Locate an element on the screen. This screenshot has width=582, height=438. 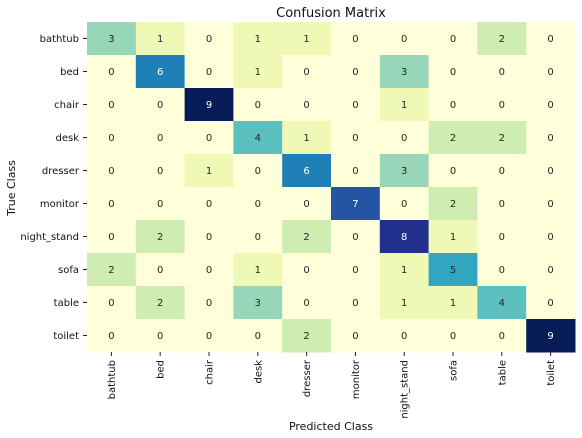
chart-title: Confusion Matrix is located at coordinates (331, 13).